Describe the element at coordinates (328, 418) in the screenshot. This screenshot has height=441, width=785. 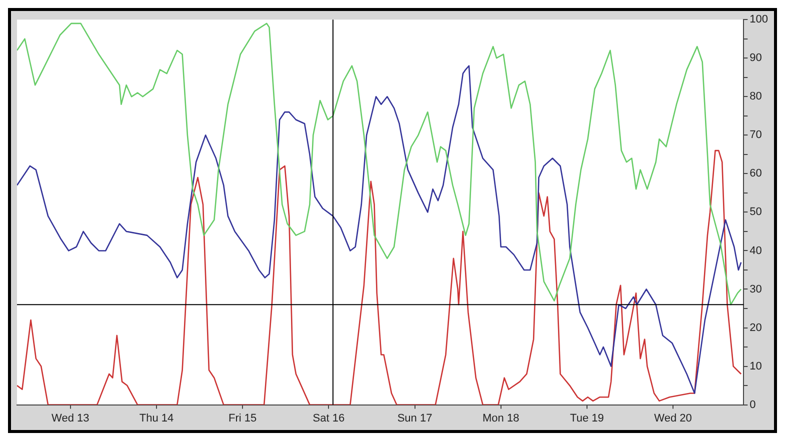
I see `x-tick-label: Sat 16` at that location.